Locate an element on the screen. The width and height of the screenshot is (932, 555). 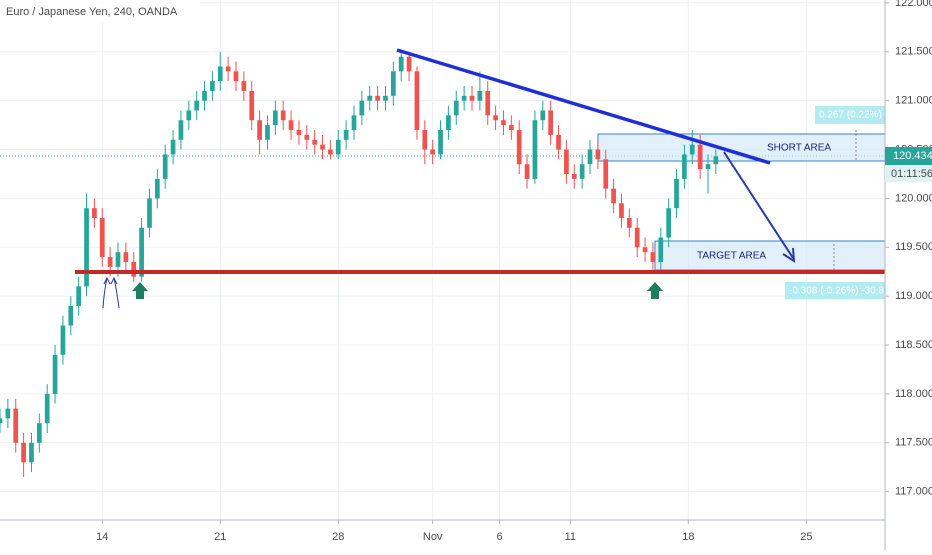
target-area-label: TARGET AREA is located at coordinates (731, 256).